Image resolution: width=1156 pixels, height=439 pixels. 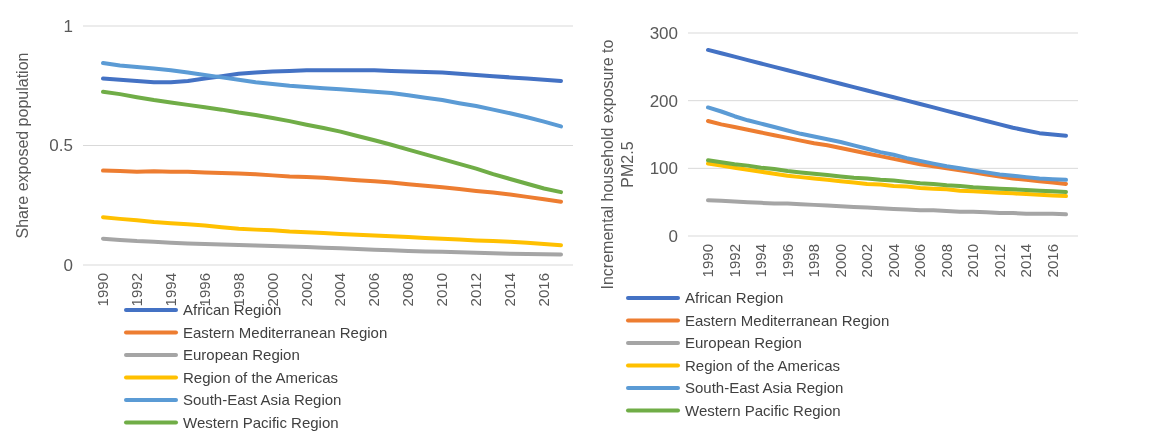 What do you see at coordinates (617, 164) in the screenshot?
I see `y-axis-title: Incremental household exposure to PM2.5` at bounding box center [617, 164].